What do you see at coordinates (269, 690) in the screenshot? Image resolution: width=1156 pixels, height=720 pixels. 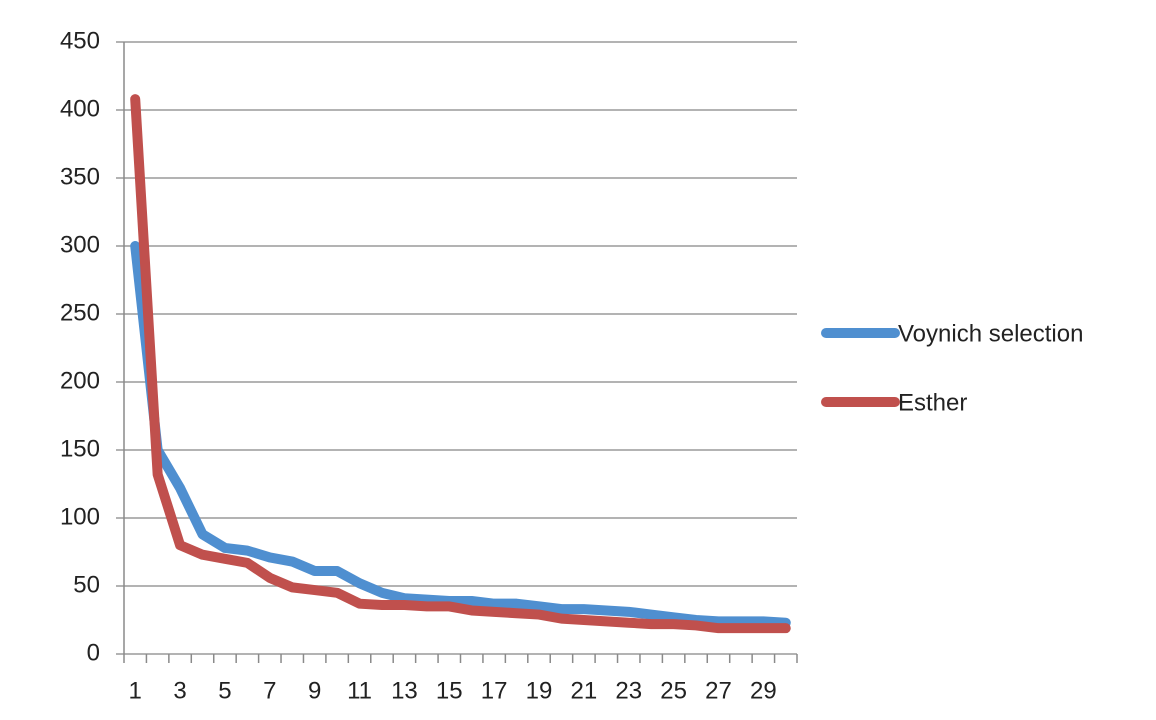 I see `x-tick-label: 7` at bounding box center [269, 690].